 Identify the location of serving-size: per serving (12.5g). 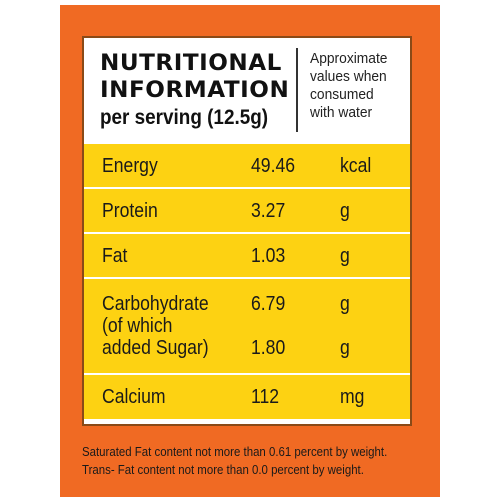
(184, 117).